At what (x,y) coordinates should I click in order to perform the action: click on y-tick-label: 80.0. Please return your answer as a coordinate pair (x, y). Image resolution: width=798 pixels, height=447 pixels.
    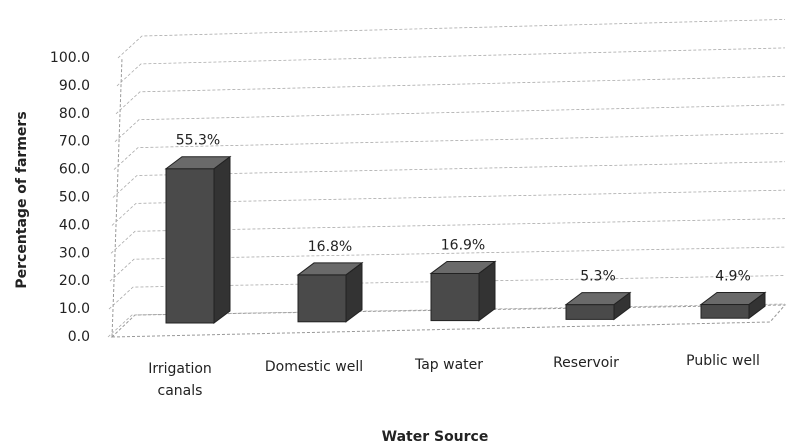
    Looking at the image, I should click on (74, 114).